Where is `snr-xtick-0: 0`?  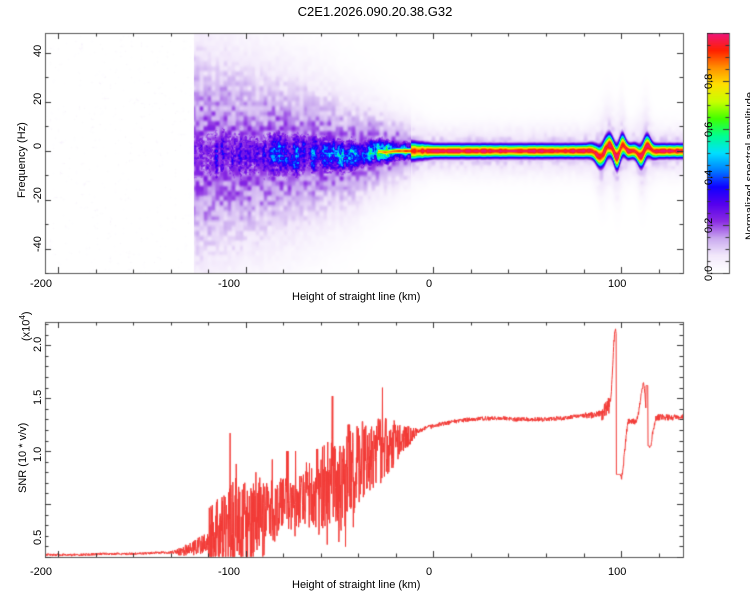 snr-xtick-0: 0 is located at coordinates (429, 572).